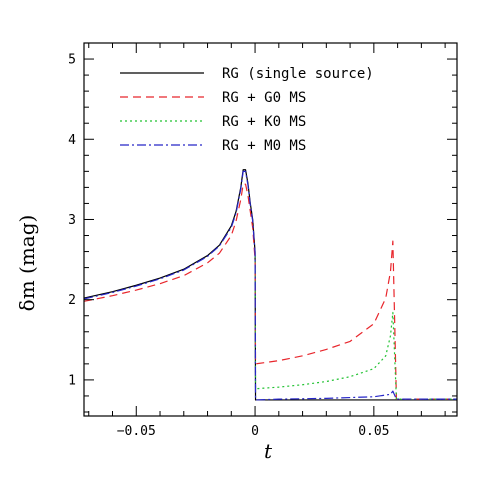  Describe the element at coordinates (268, 451) in the screenshot. I see `x-axis-label: t` at that location.